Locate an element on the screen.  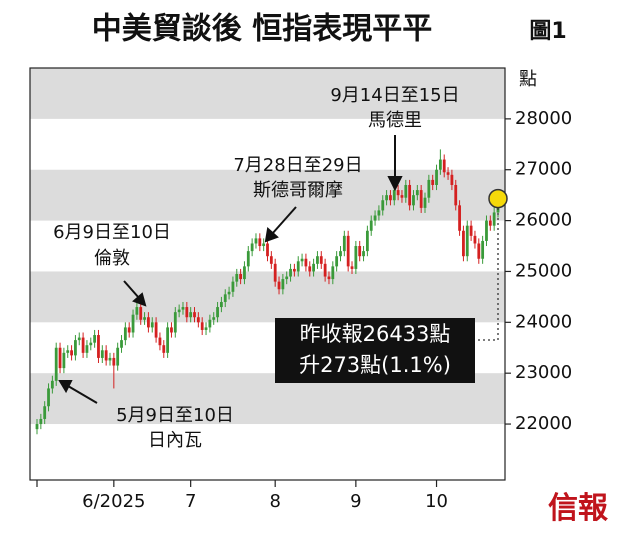
y-axis-label: 點 is located at coordinates (528, 79).